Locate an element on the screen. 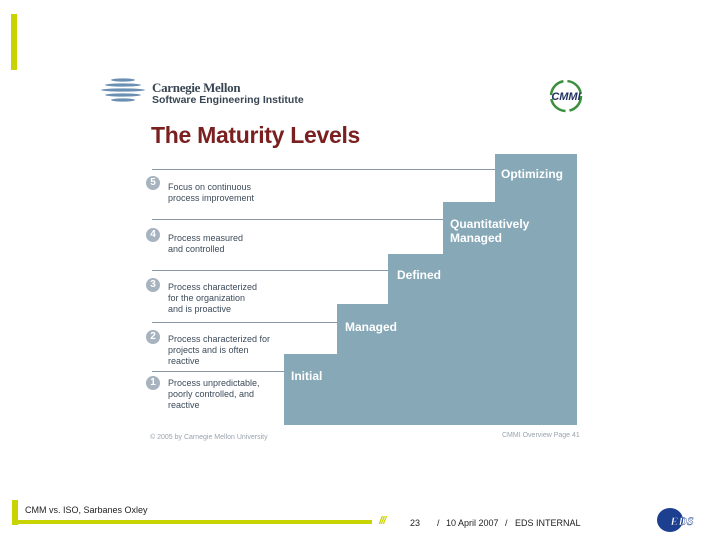 The image size is (720, 540). footer-date: 10 April 2007 is located at coordinates (472, 523).